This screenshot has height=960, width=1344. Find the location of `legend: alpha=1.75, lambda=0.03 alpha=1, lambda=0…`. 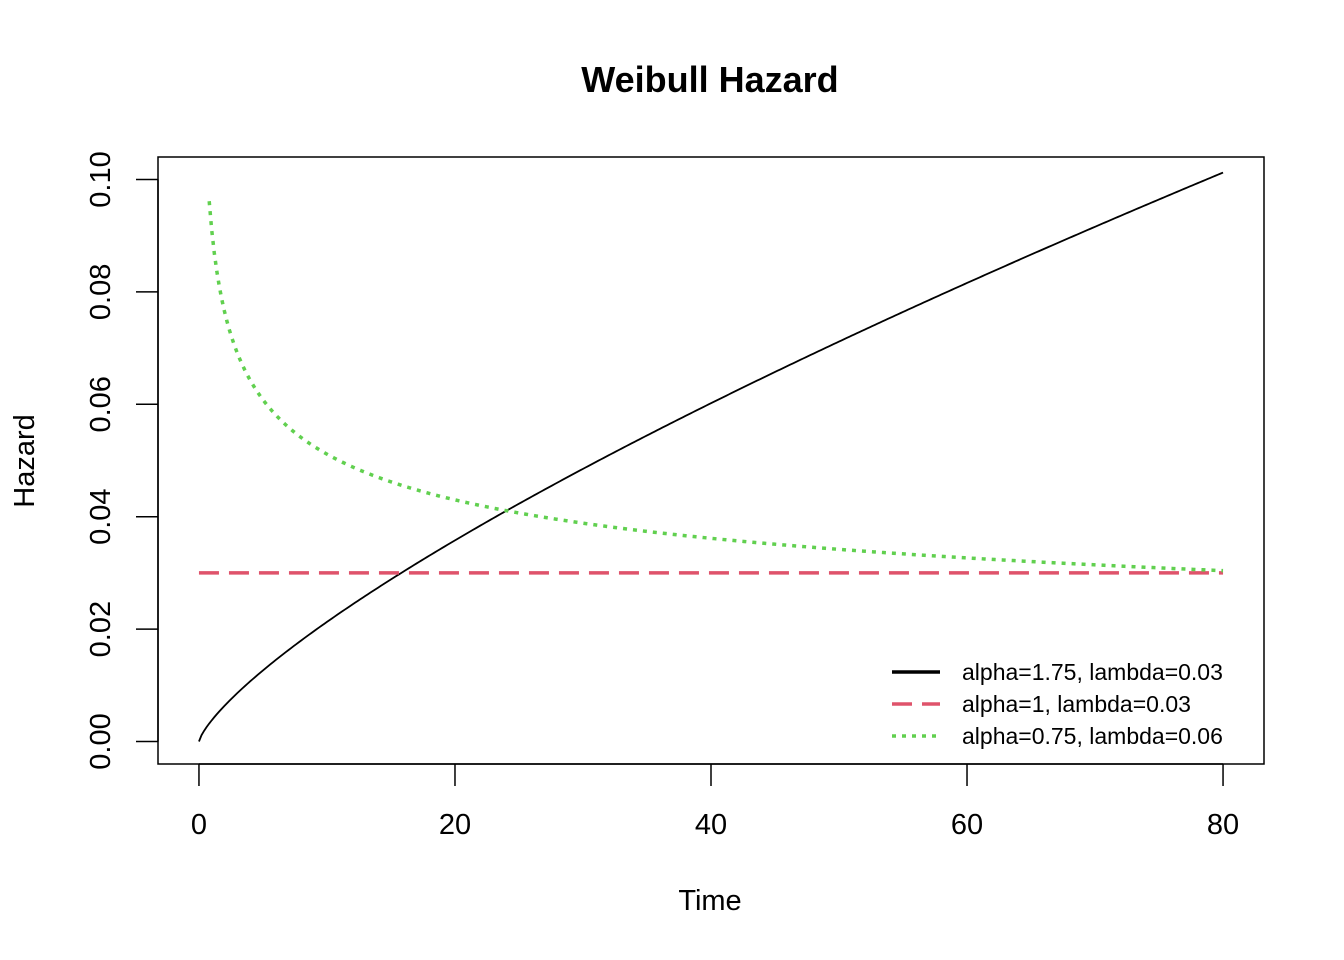

legend: alpha=1.75, lambda=0.03 alpha=1, lambda=0… is located at coordinates (1057, 704).